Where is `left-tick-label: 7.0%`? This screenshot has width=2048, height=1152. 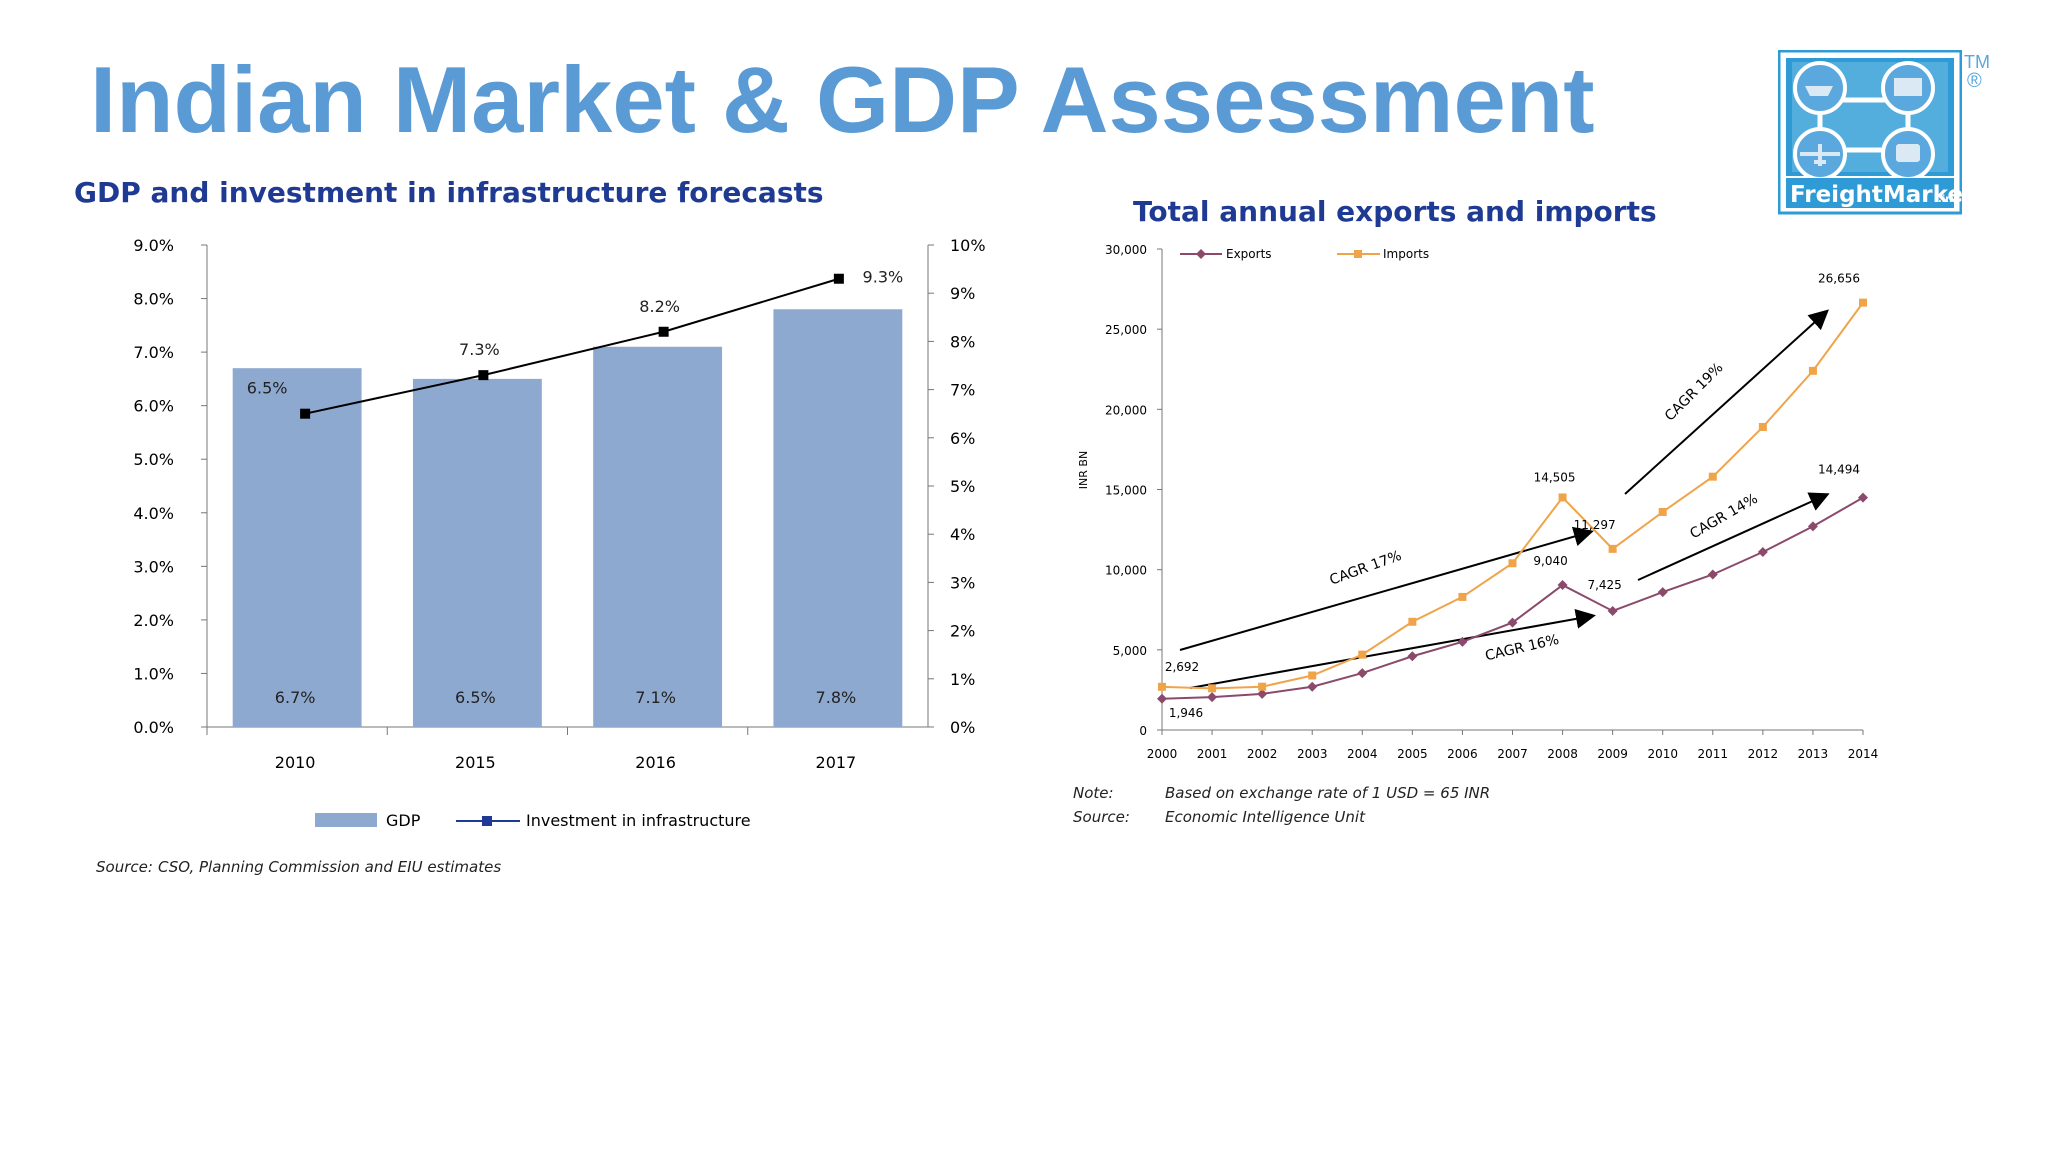
left-tick-label: 7.0% is located at coordinates (153, 352).